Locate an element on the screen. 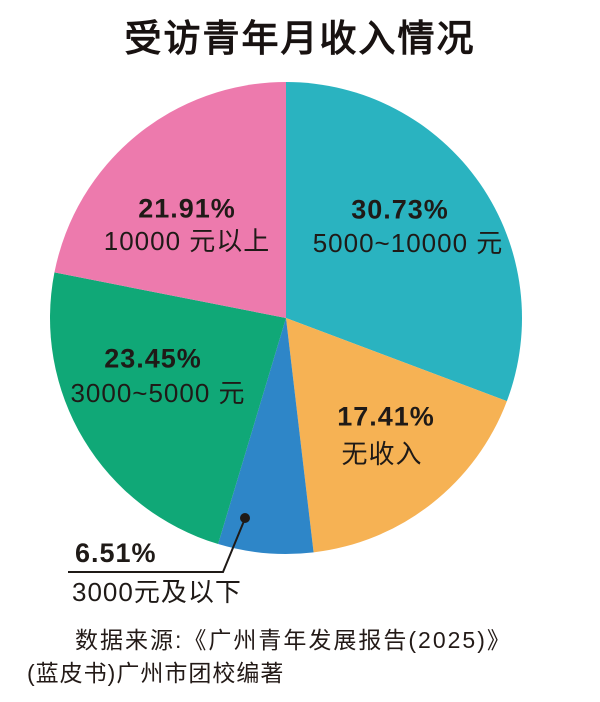 This screenshot has width=600, height=702. slice-label-income-none: 无收入 is located at coordinates (382, 454).